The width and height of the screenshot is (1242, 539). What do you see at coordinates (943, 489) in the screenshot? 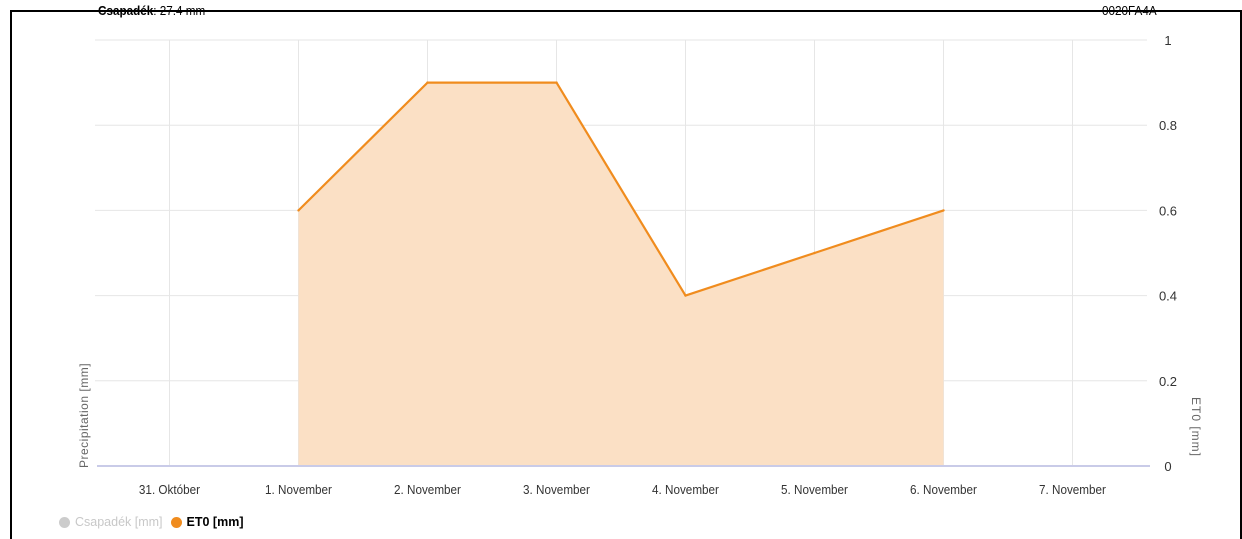
I see `x-tick-label: 6. November` at bounding box center [943, 489].